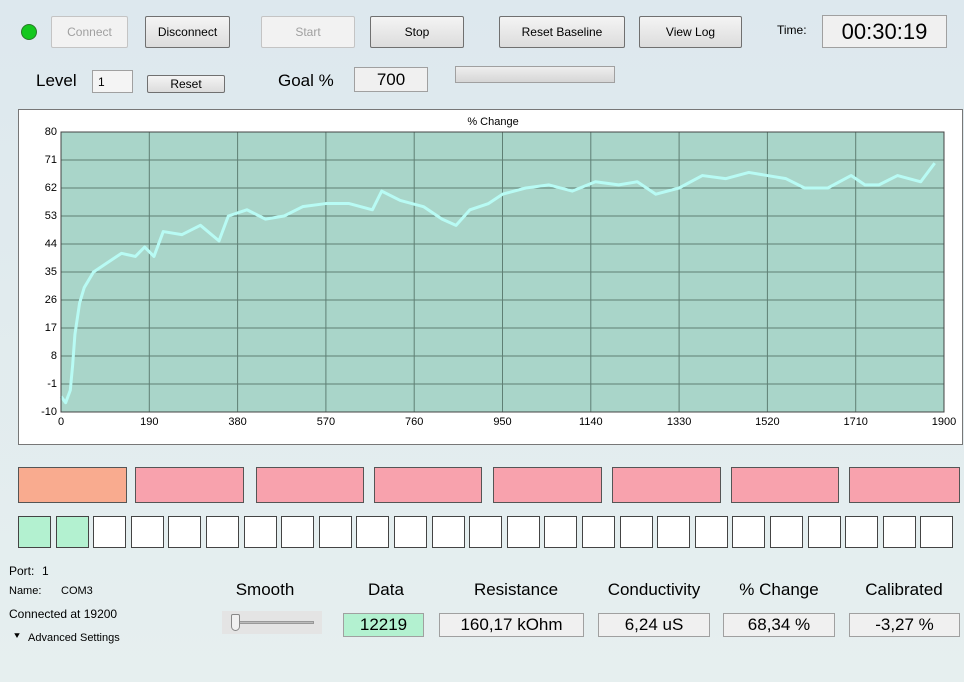 The image size is (964, 682). I want to click on name-label: Name:, so click(25, 591).